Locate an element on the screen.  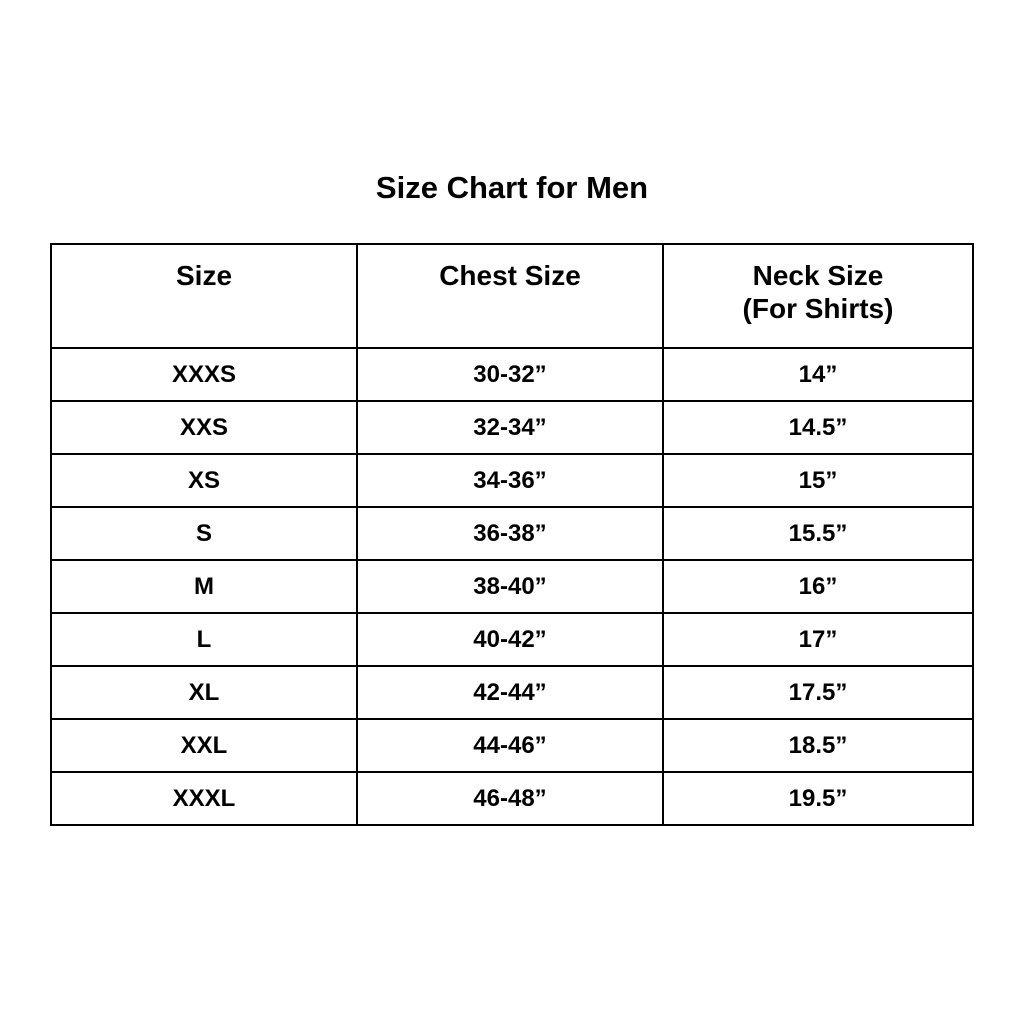
column-header-chest: Chest Size is located at coordinates (510, 296).